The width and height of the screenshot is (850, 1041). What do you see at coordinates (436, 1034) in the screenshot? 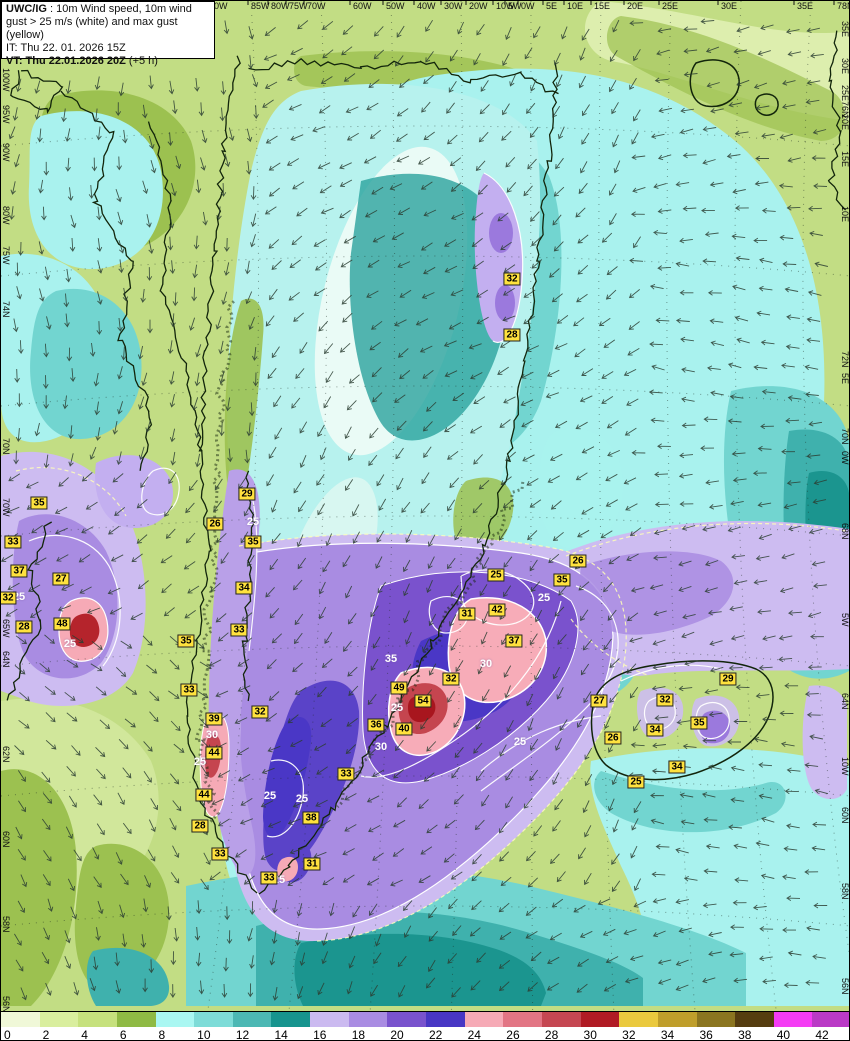
I see `colorbar-tick: 22` at bounding box center [436, 1034].